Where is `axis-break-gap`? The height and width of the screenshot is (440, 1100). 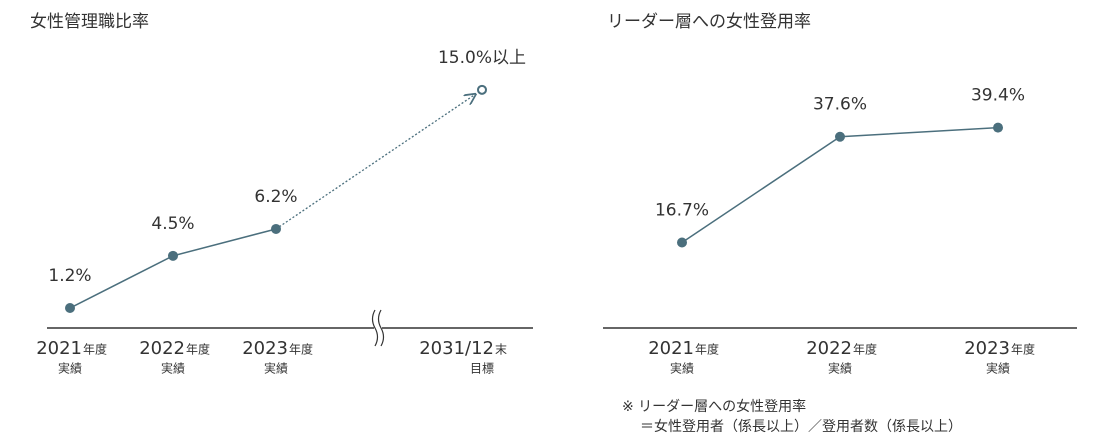
axis-break-gap is located at coordinates (378, 328).